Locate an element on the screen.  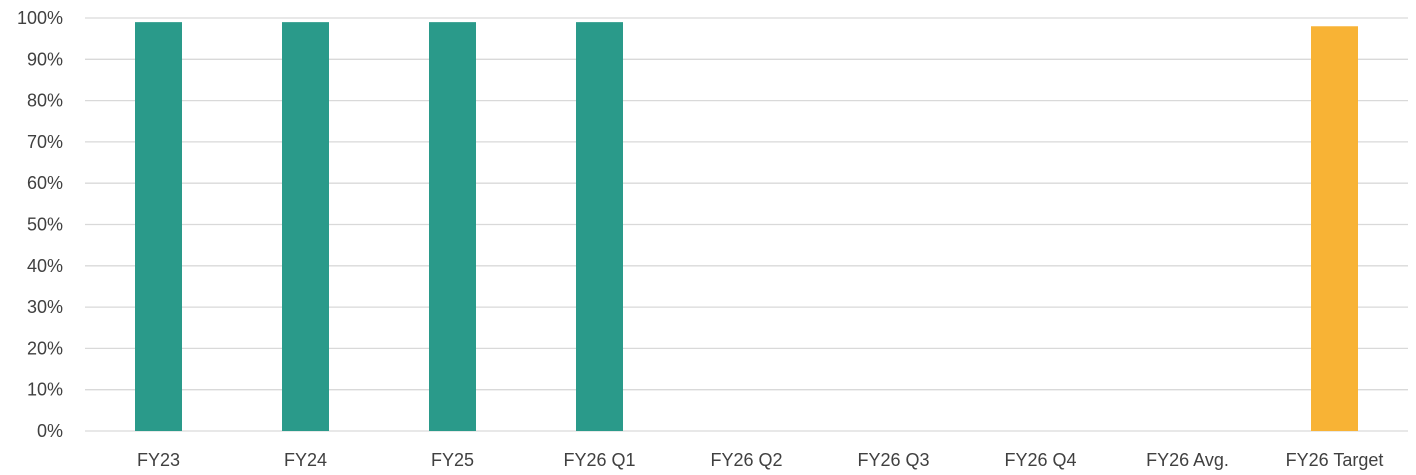
x-tick-label: FY26 Q2 is located at coordinates (746, 460).